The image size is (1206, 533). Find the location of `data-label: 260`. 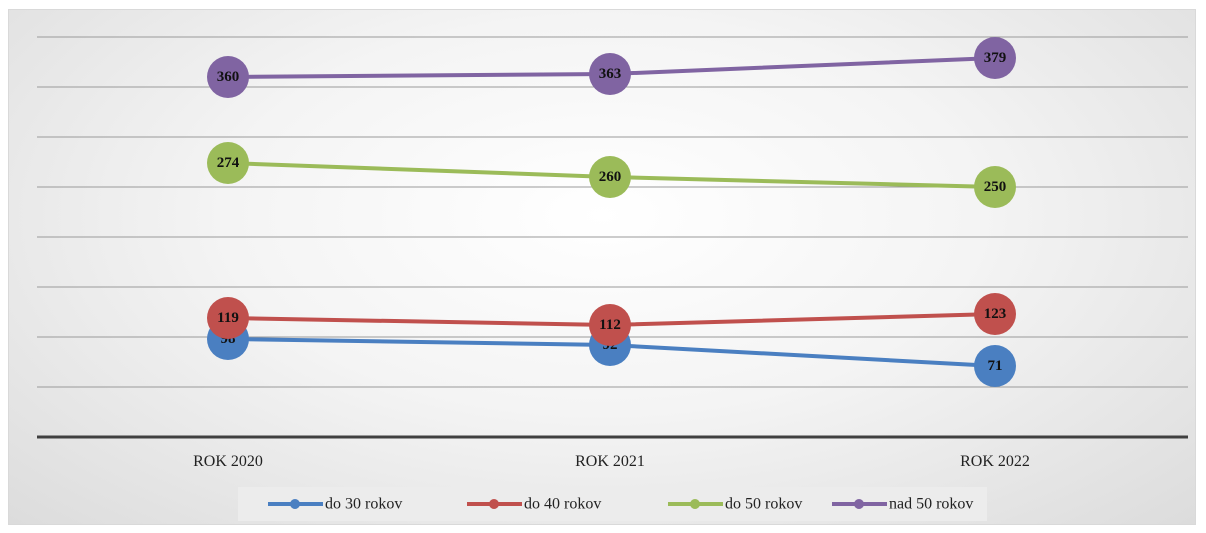

data-label: 260 is located at coordinates (610, 177).